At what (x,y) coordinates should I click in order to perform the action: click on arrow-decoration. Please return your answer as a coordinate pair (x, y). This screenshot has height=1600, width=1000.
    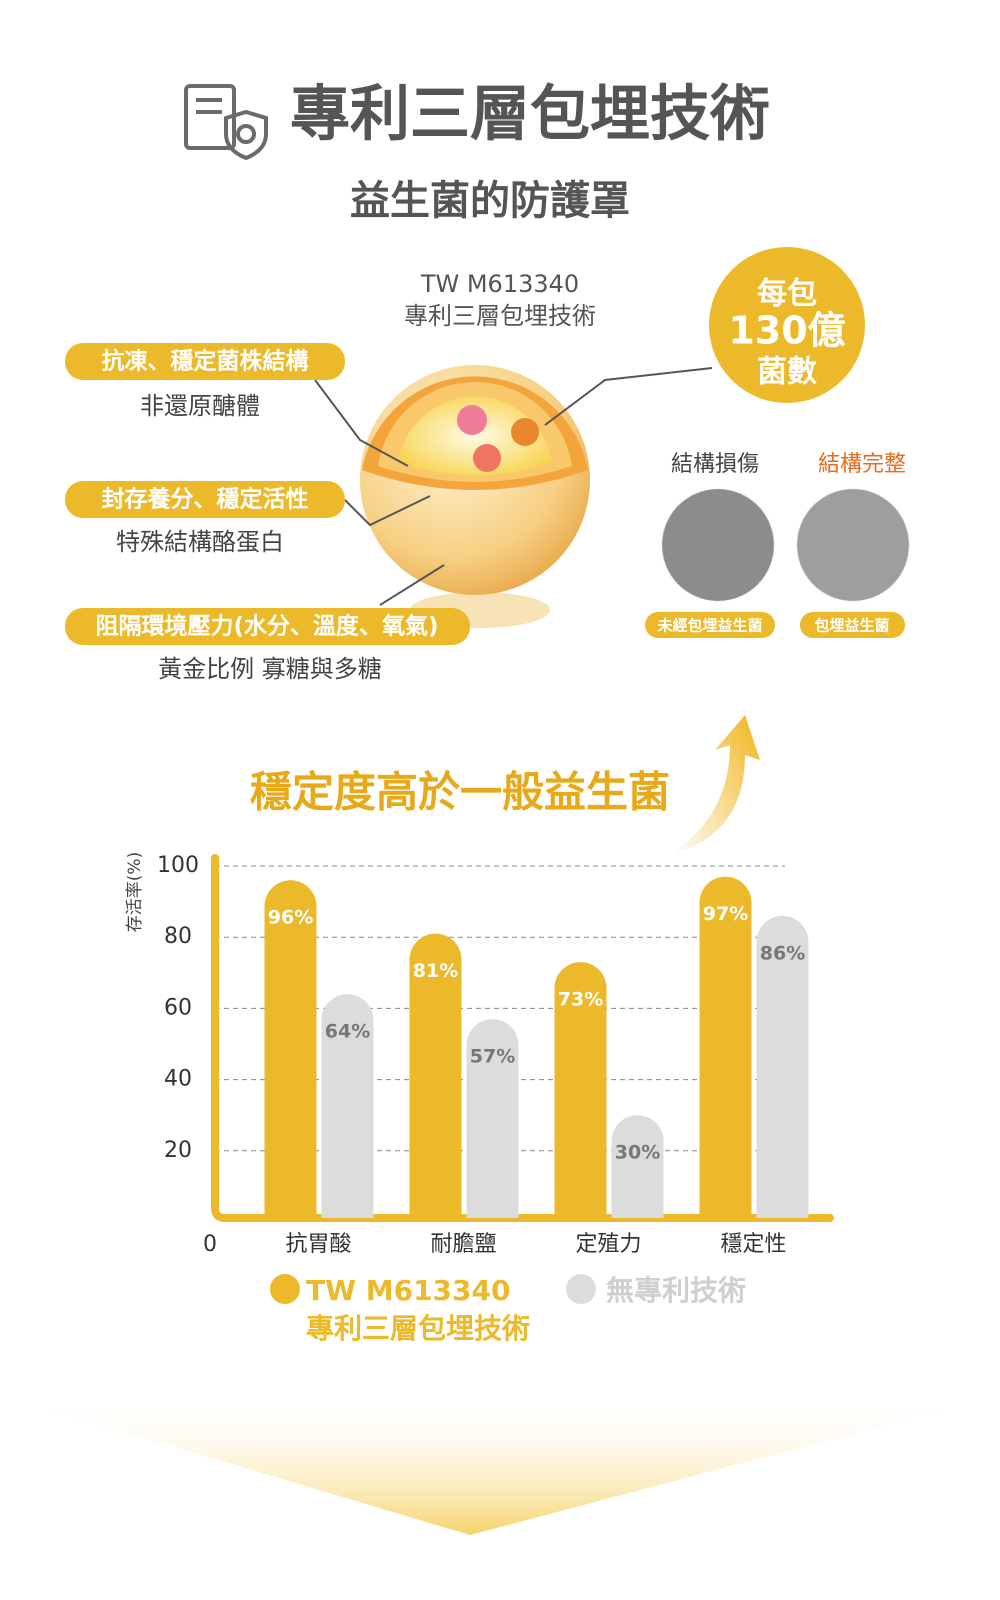
    Looking at the image, I should click on (715, 785).